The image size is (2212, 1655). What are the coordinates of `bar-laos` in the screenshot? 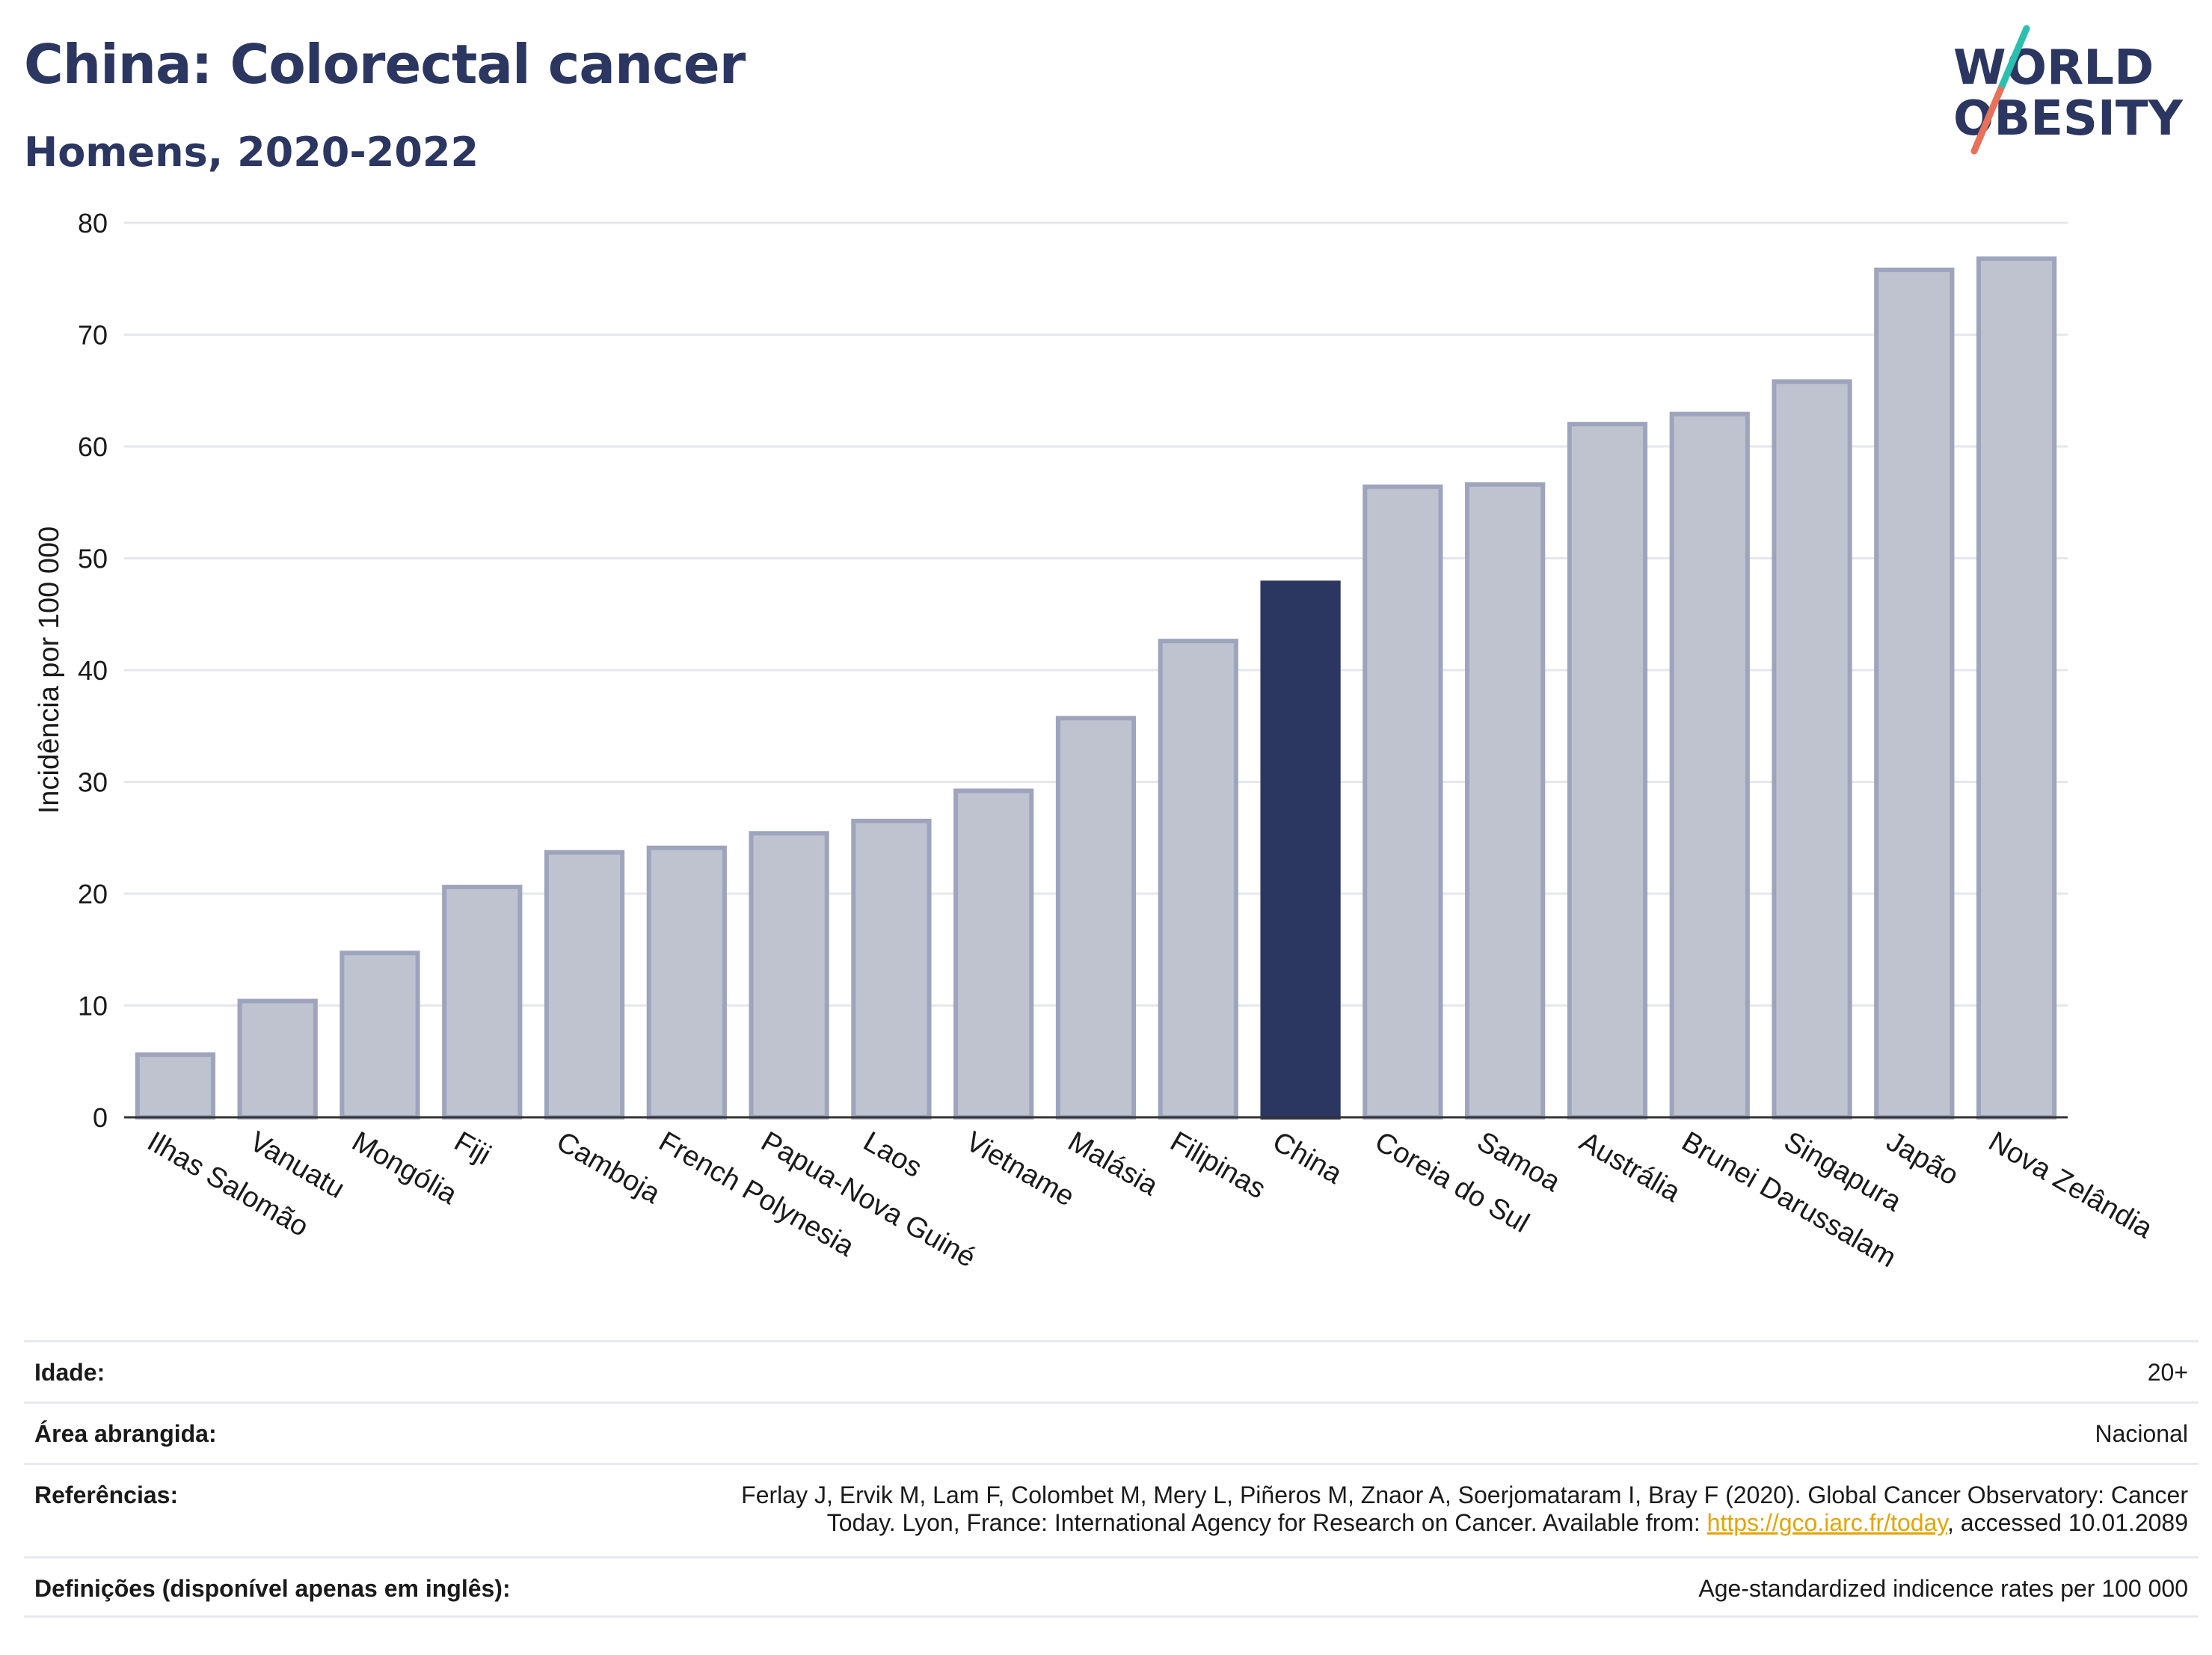 It's located at (891, 969).